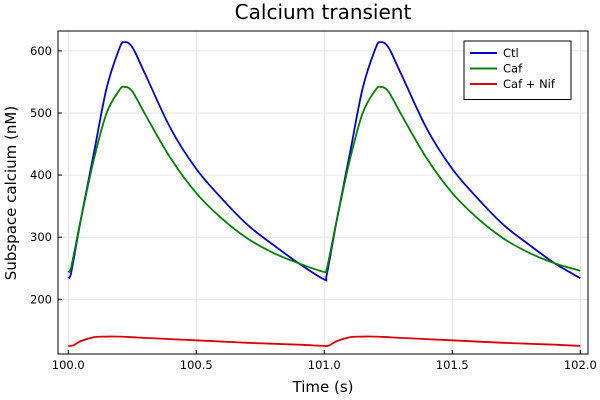 Image resolution: width=600 pixels, height=400 pixels. What do you see at coordinates (41, 113) in the screenshot?
I see `y-tick-label: 500` at bounding box center [41, 113].